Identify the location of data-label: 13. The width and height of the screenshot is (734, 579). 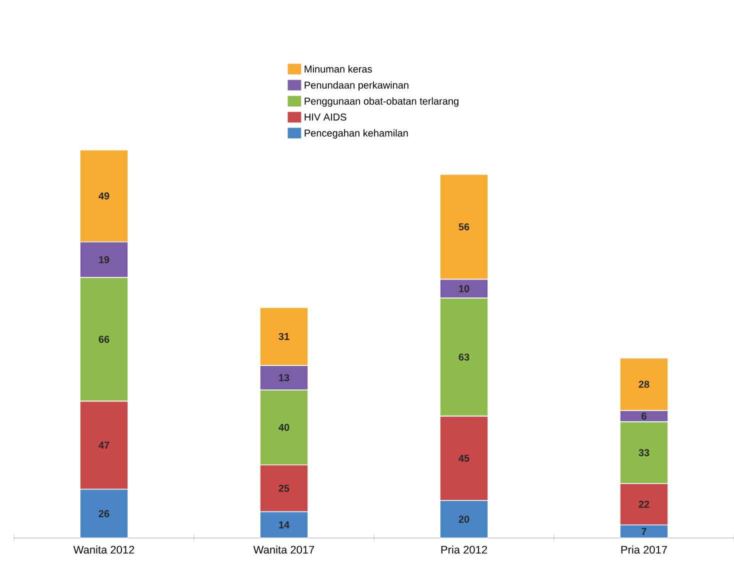
(284, 378).